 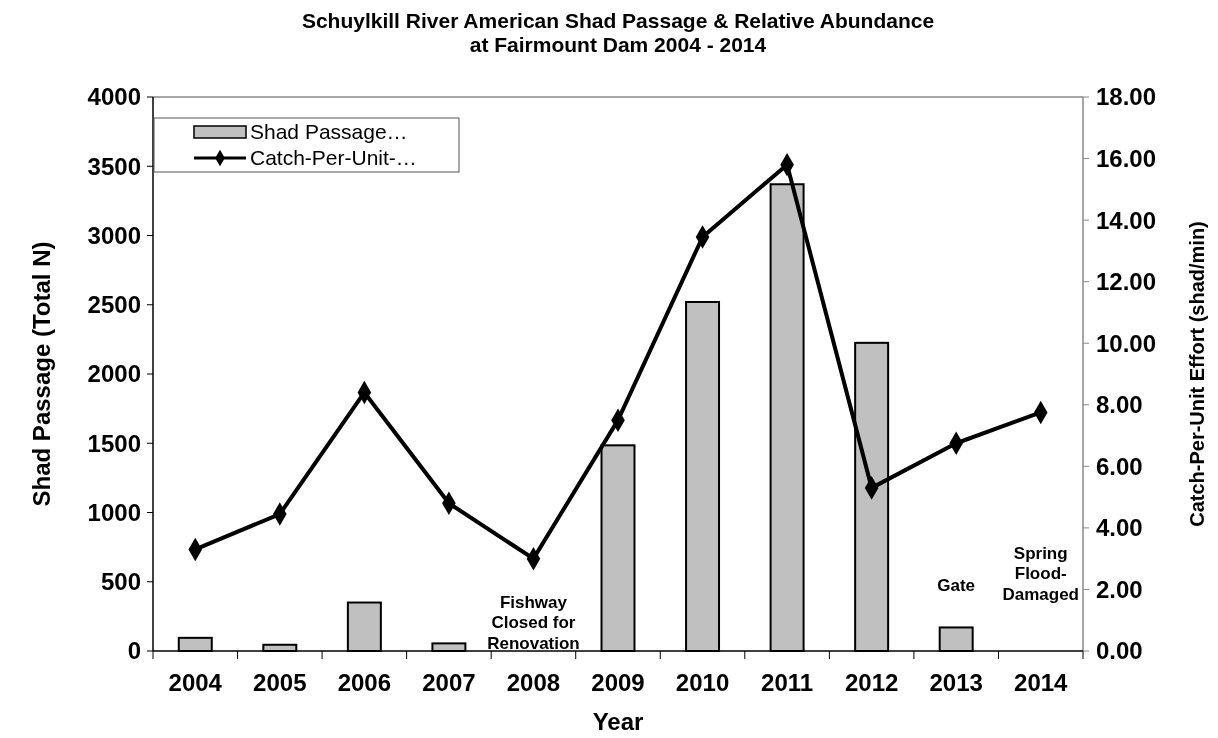 What do you see at coordinates (956, 585) in the screenshot?
I see `annotation: Gate` at bounding box center [956, 585].